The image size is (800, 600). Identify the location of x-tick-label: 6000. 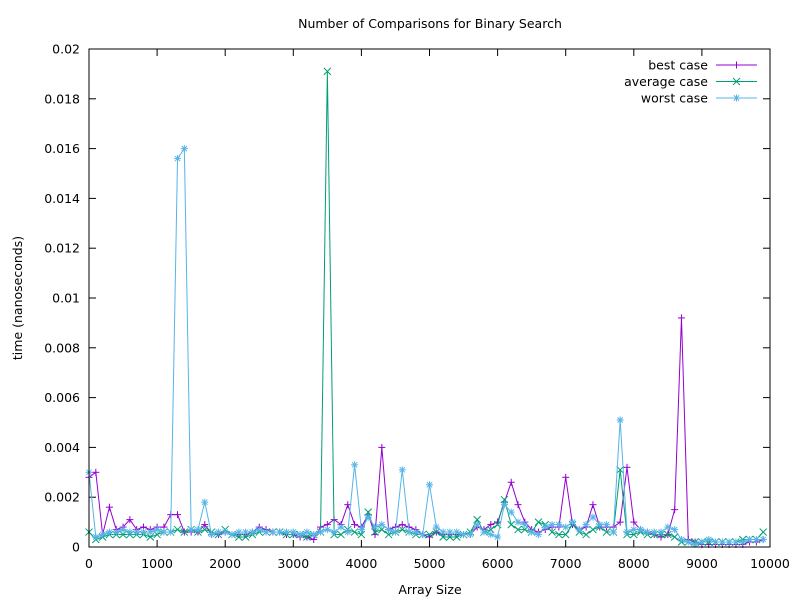
(498, 563).